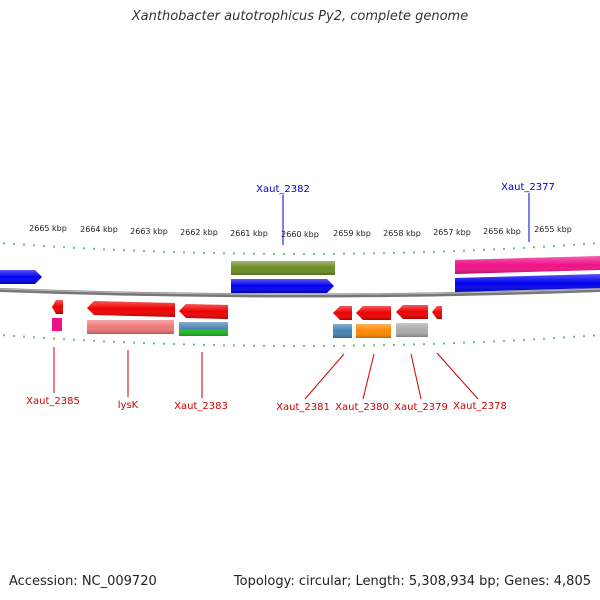  I want to click on gene-label-xaut-2377: Xaut_2377, so click(528, 187).